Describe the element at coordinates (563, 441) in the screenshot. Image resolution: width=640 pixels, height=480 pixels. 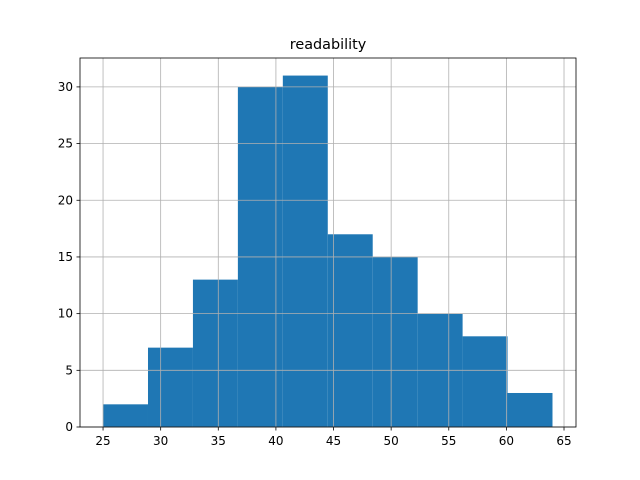
I see `x-tick-label: 65` at that location.